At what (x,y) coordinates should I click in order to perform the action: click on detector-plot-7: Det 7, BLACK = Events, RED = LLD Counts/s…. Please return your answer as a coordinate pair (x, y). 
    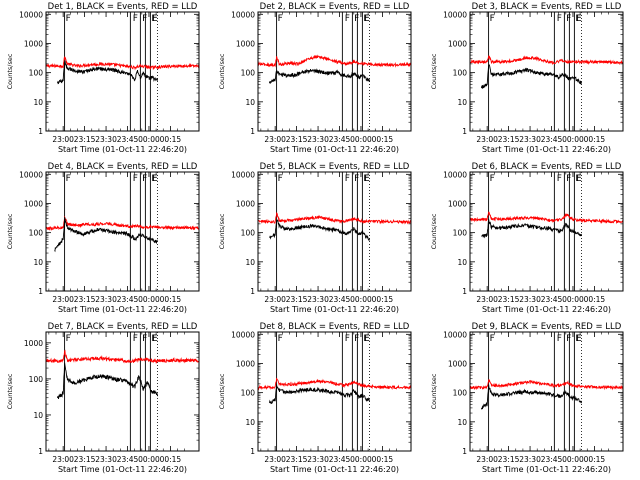
    Looking at the image, I should click on (103, 398).